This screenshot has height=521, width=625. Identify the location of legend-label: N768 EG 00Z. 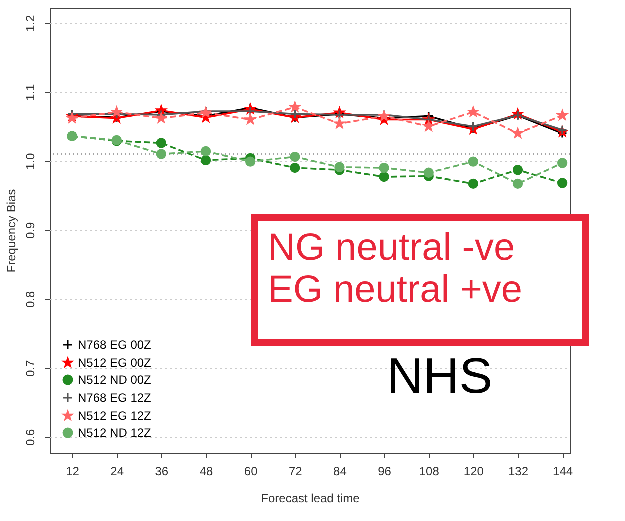
(115, 345).